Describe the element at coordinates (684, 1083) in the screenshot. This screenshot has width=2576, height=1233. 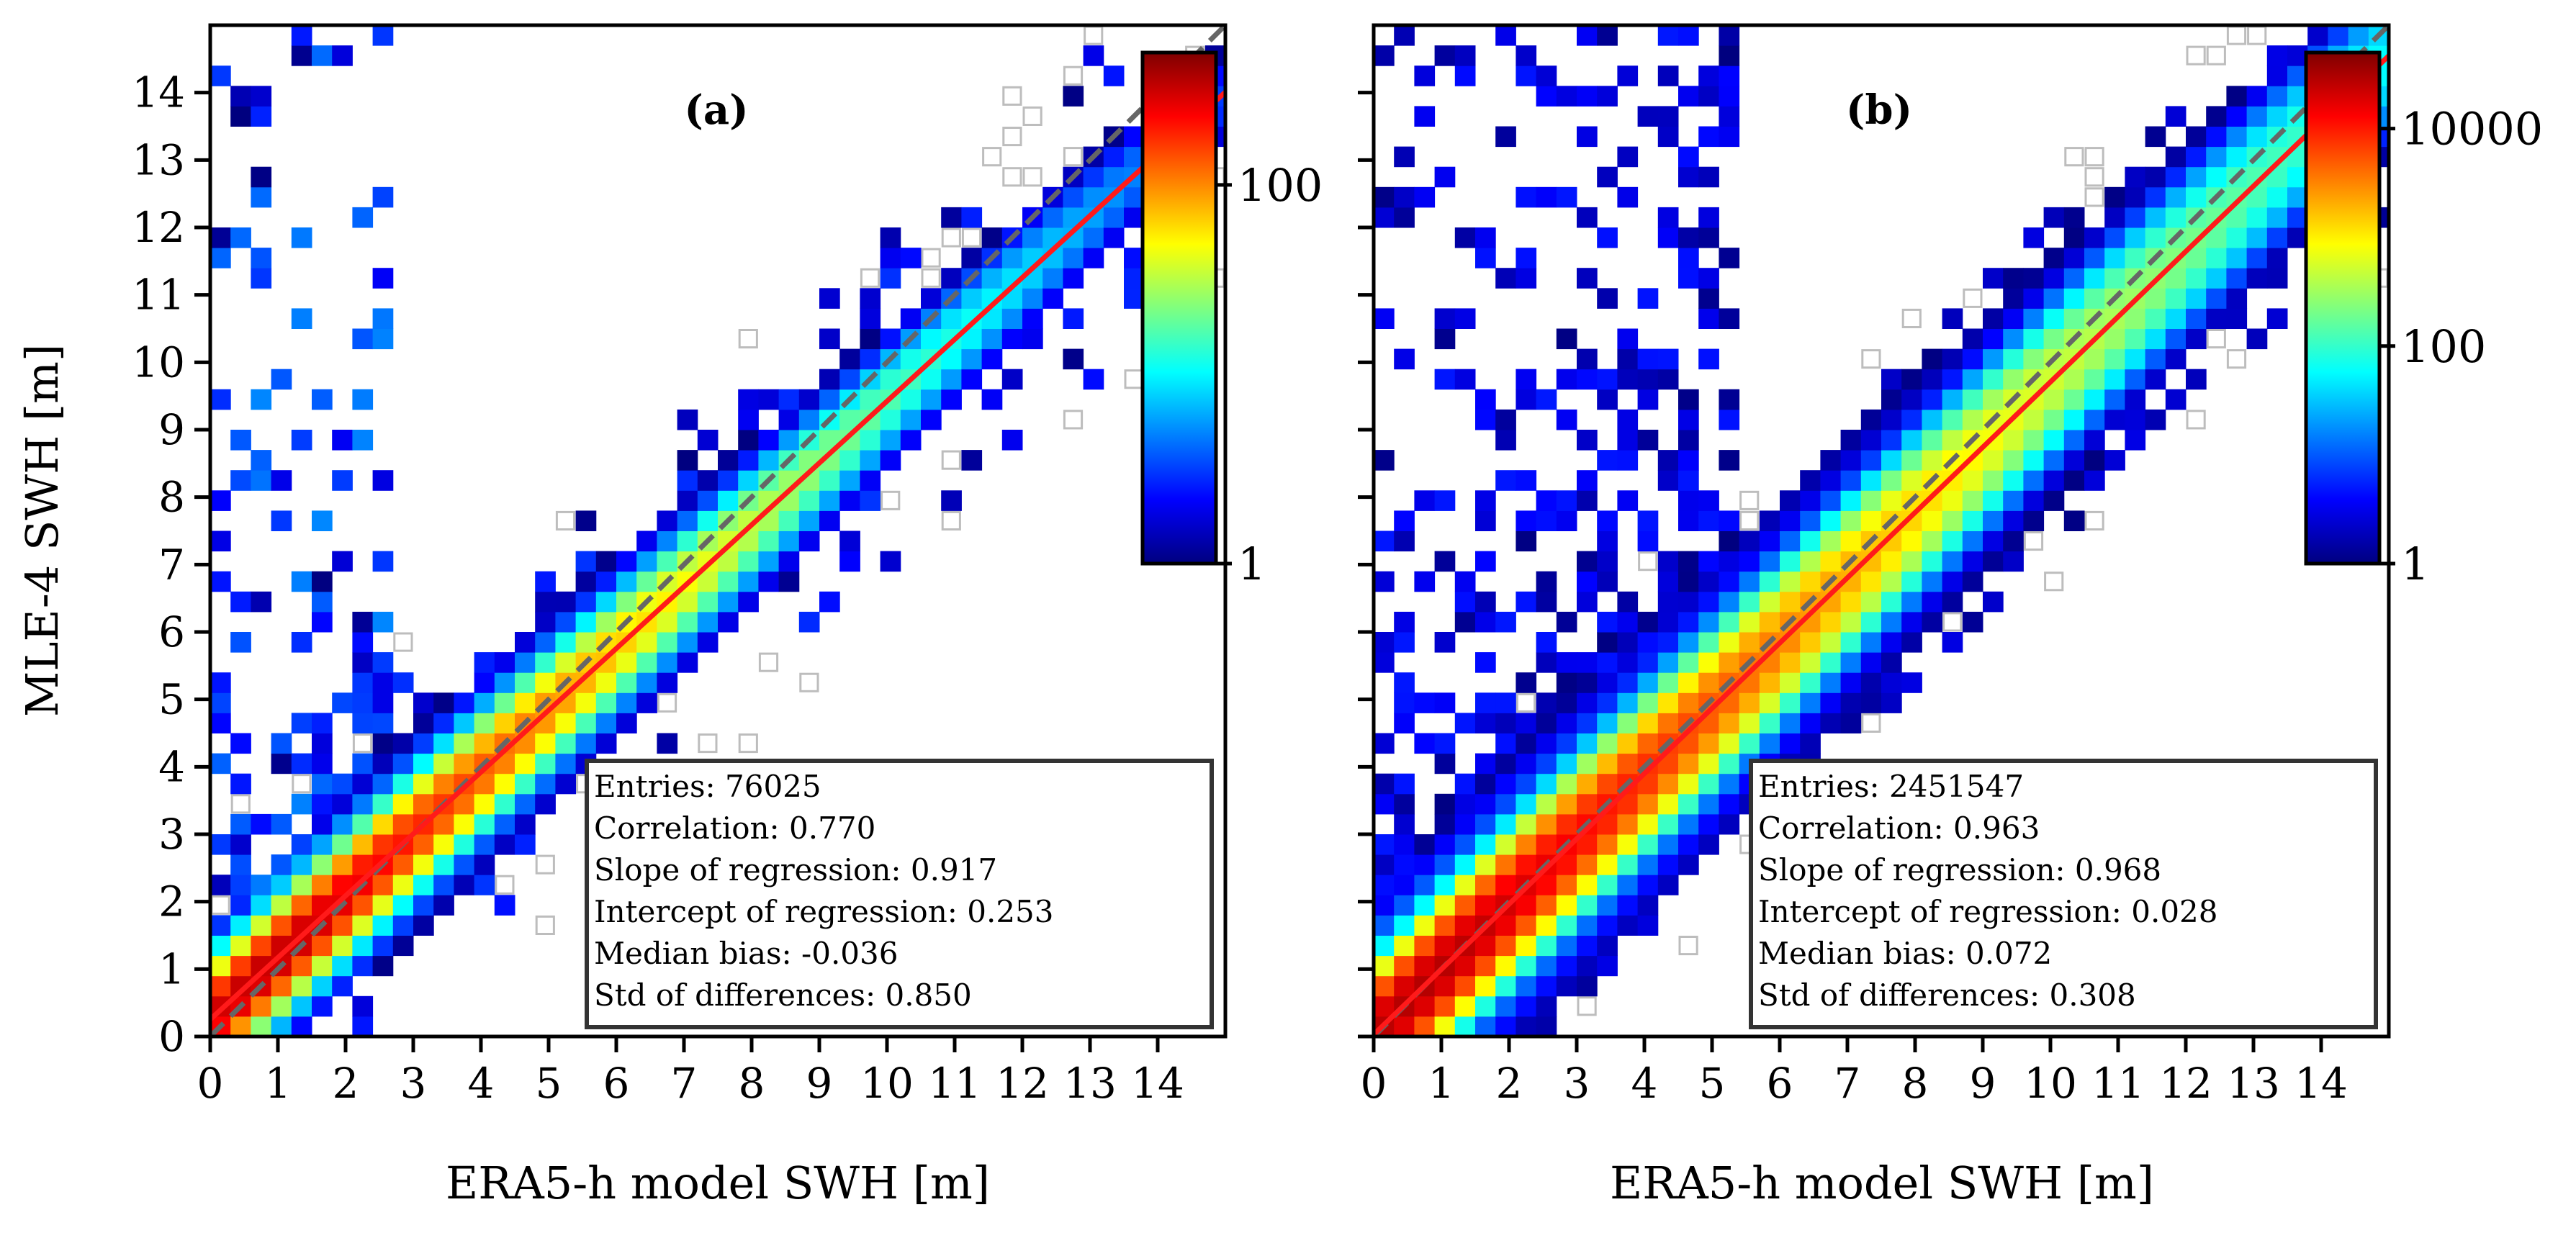
I see `x-tick-label: 7` at that location.